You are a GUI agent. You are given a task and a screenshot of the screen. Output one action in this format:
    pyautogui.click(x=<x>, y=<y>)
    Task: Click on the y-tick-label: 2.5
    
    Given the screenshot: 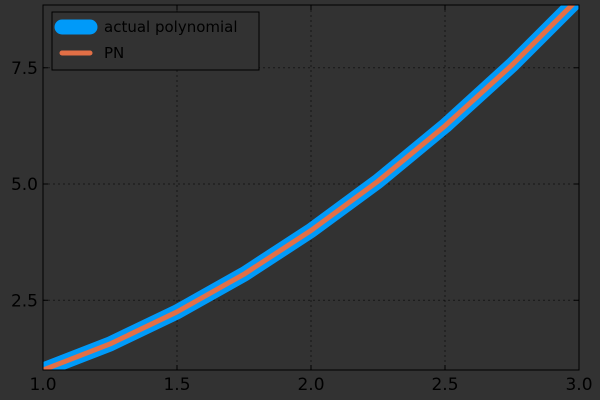 What is the action you would take?
    pyautogui.click(x=24, y=301)
    